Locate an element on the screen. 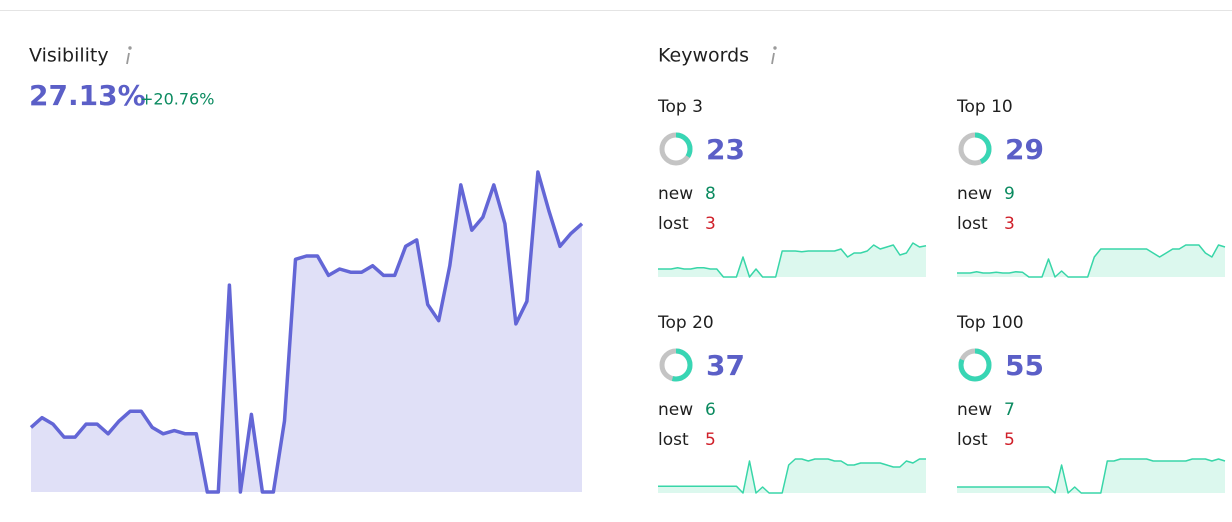 The width and height of the screenshot is (1232, 522). keywords-title: Keywords is located at coordinates (703, 56).